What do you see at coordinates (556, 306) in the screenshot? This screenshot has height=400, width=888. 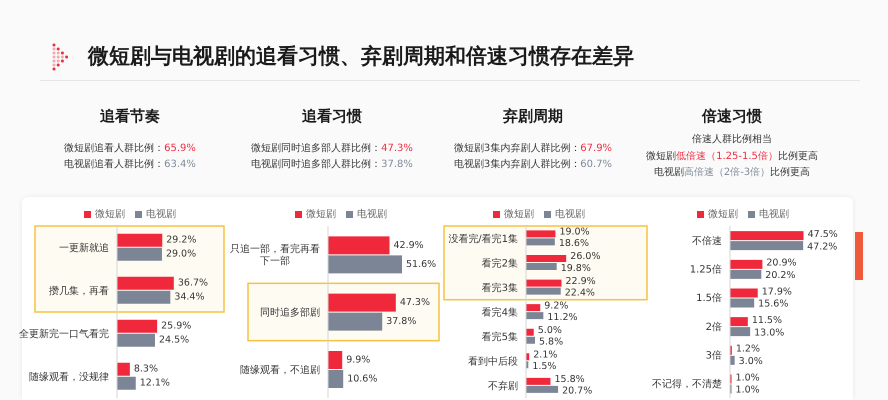 I see `data-label: 9.2%` at bounding box center [556, 306].